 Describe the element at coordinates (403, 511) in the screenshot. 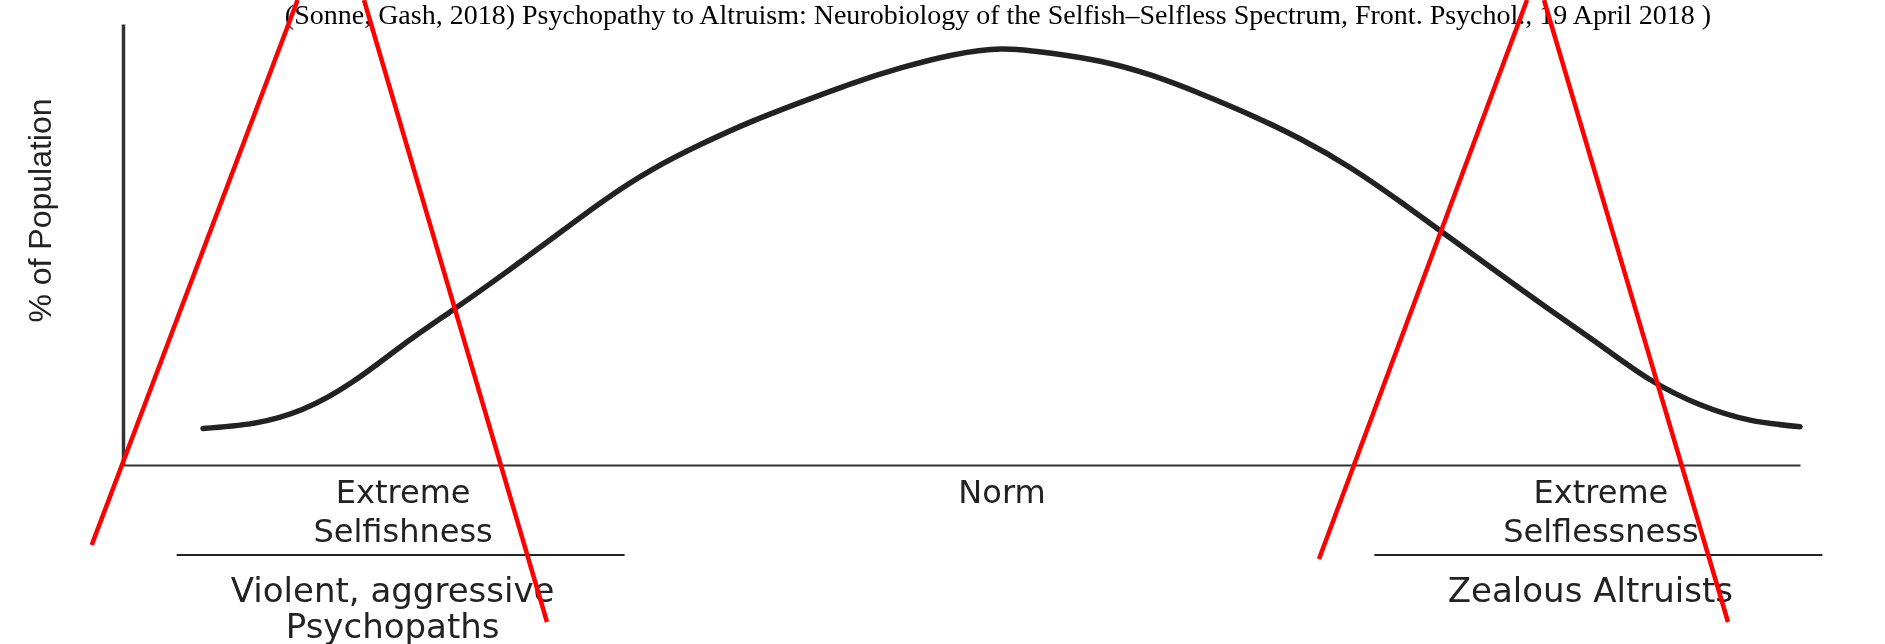

I see `x-tick-label: Extreme Selfishness` at that location.